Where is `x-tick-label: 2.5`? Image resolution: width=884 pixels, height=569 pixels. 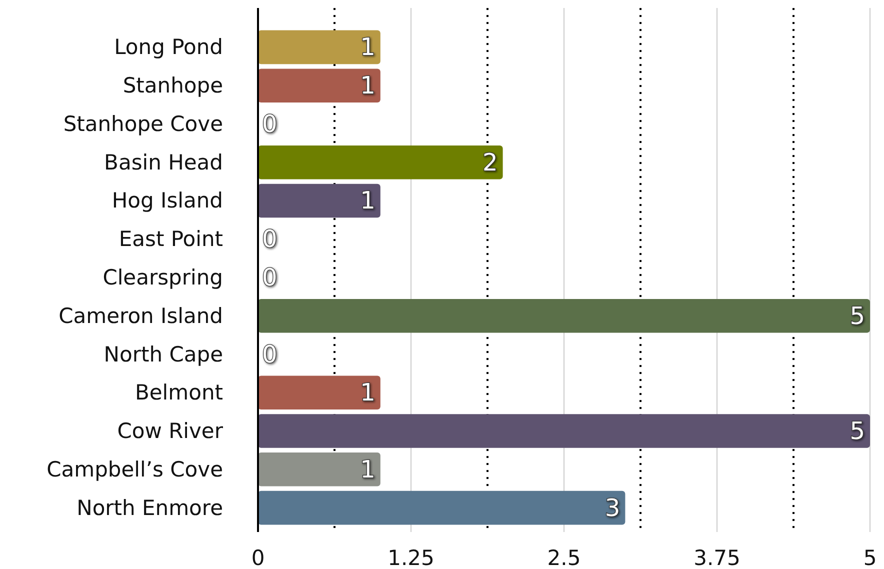 x-tick-label: 2.5 is located at coordinates (564, 557).